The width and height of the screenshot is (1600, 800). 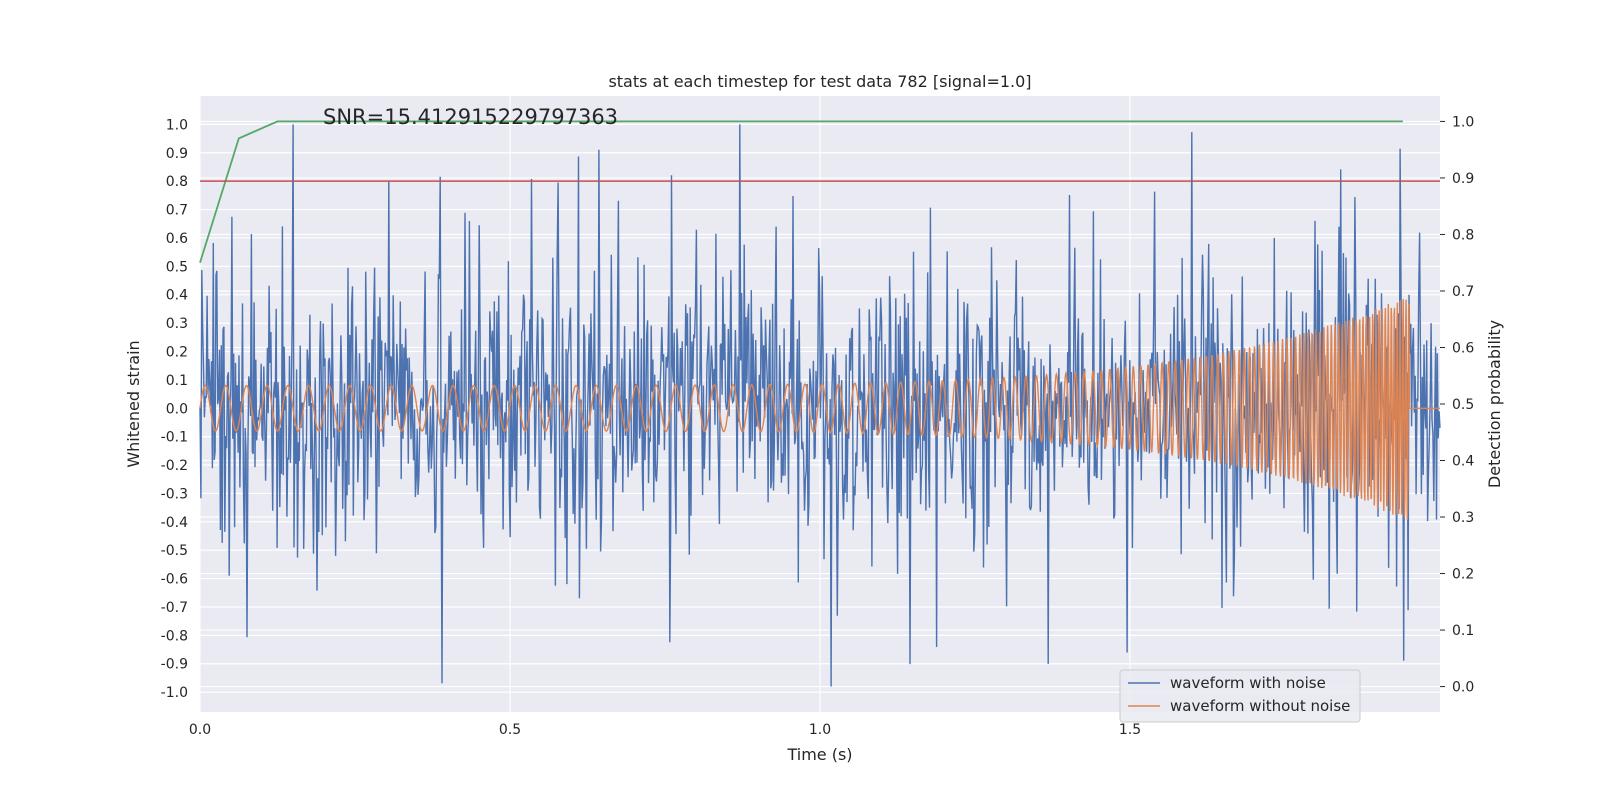 I want to click on y2-tick-label: 0.4, so click(x=1463, y=462).